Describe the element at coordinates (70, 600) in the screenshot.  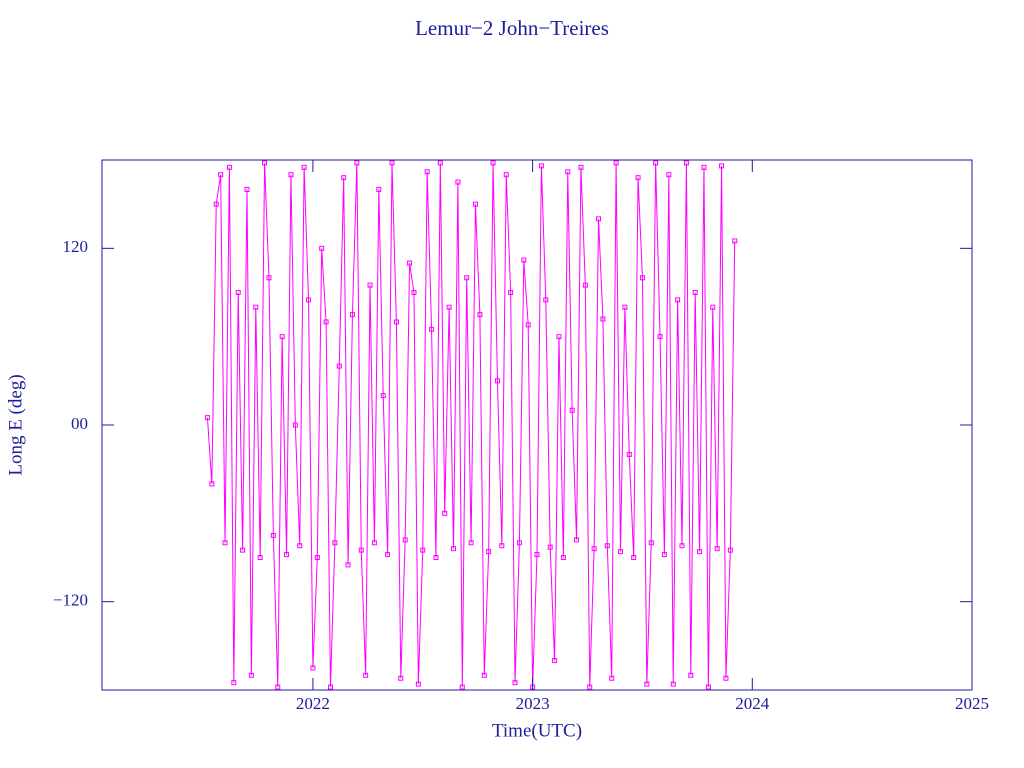
I see `y-tick-label: −120` at that location.